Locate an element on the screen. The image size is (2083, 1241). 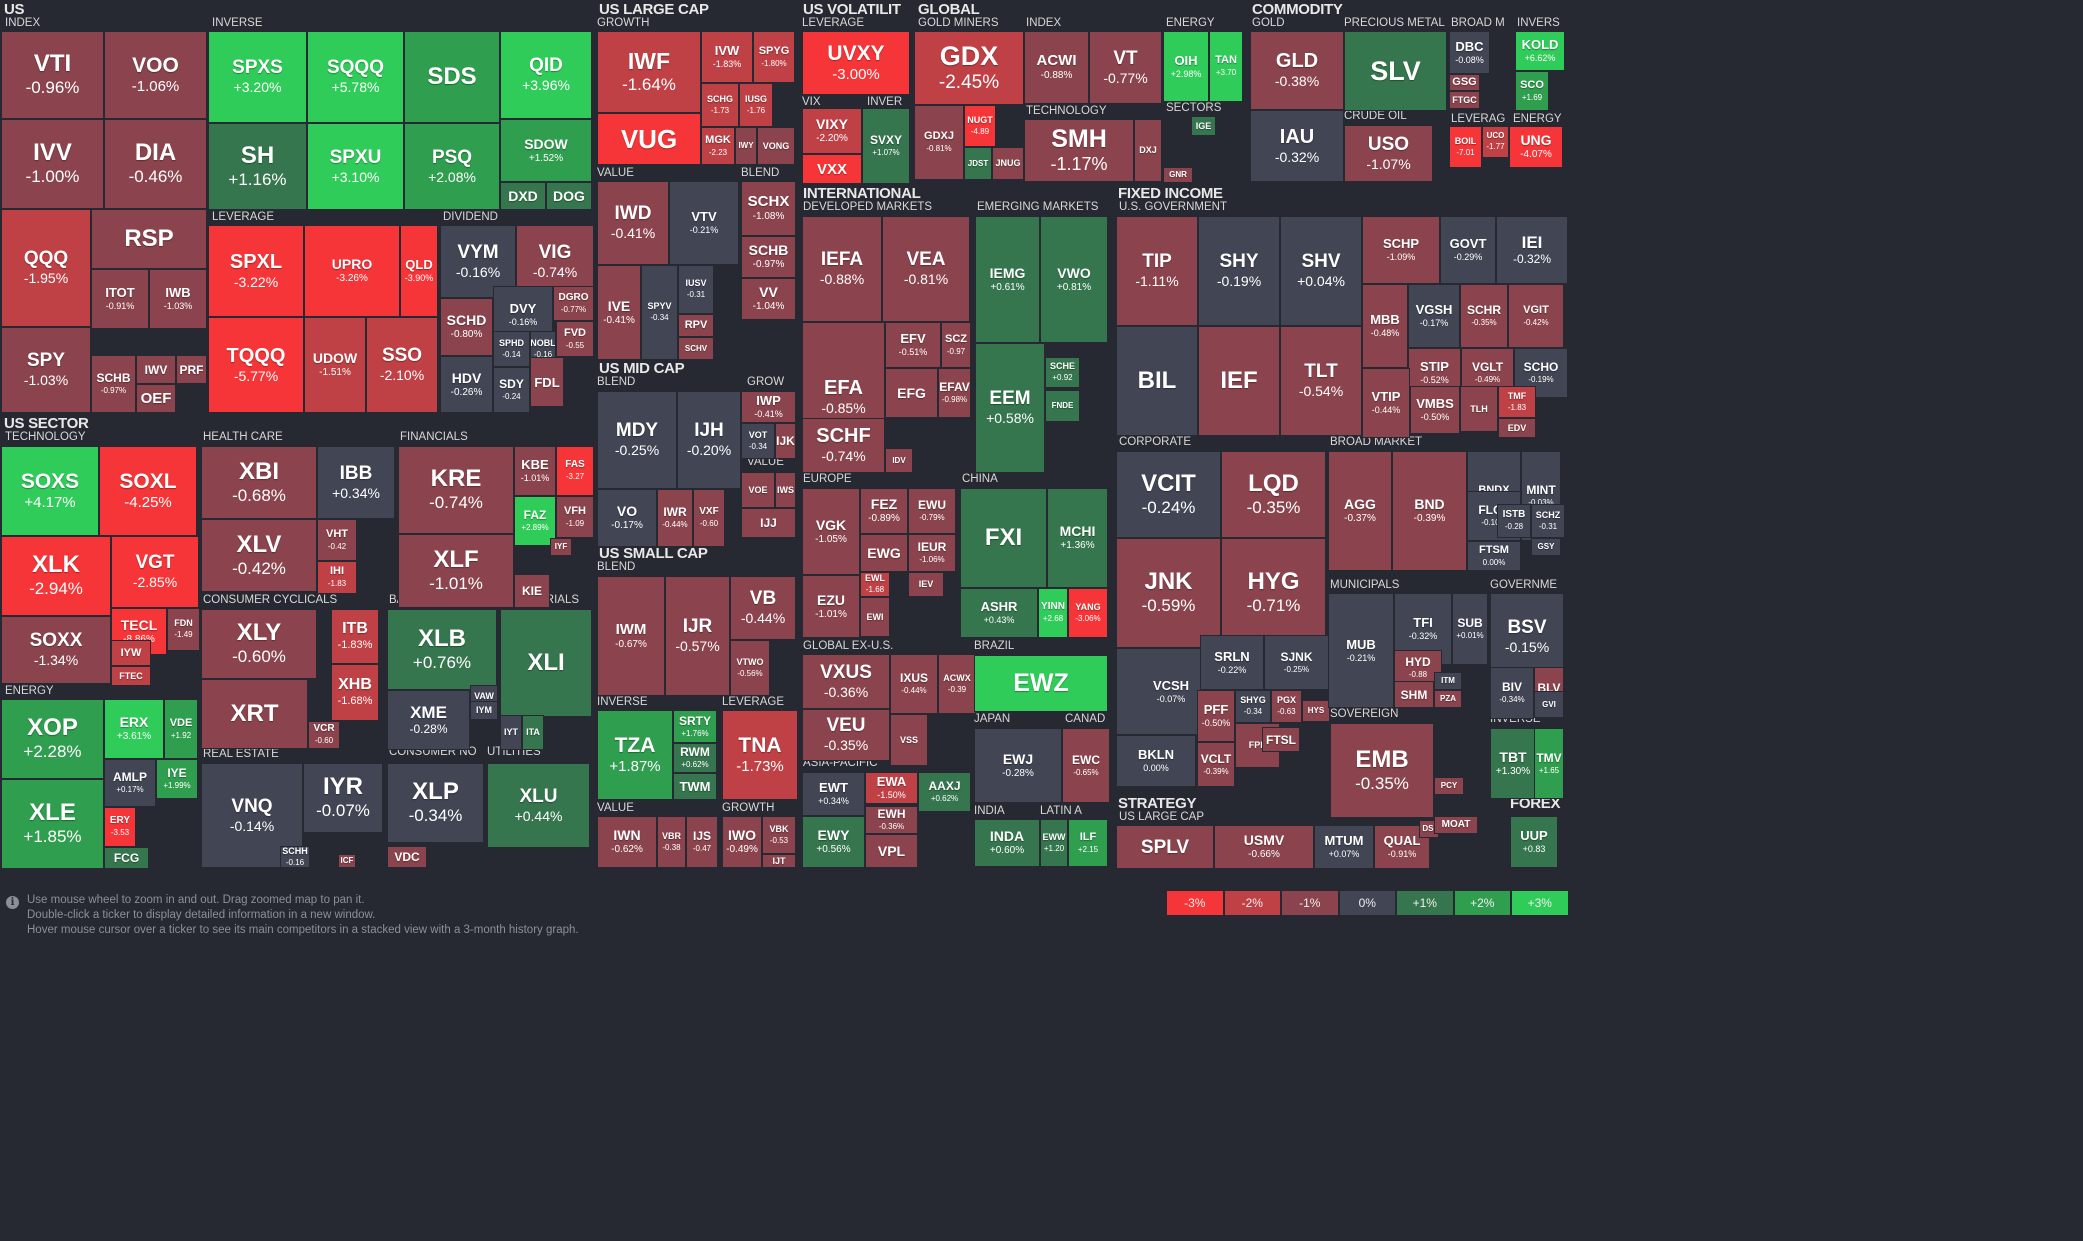
ticker-tile-vv: VV -1.04% is located at coordinates (768, 299).